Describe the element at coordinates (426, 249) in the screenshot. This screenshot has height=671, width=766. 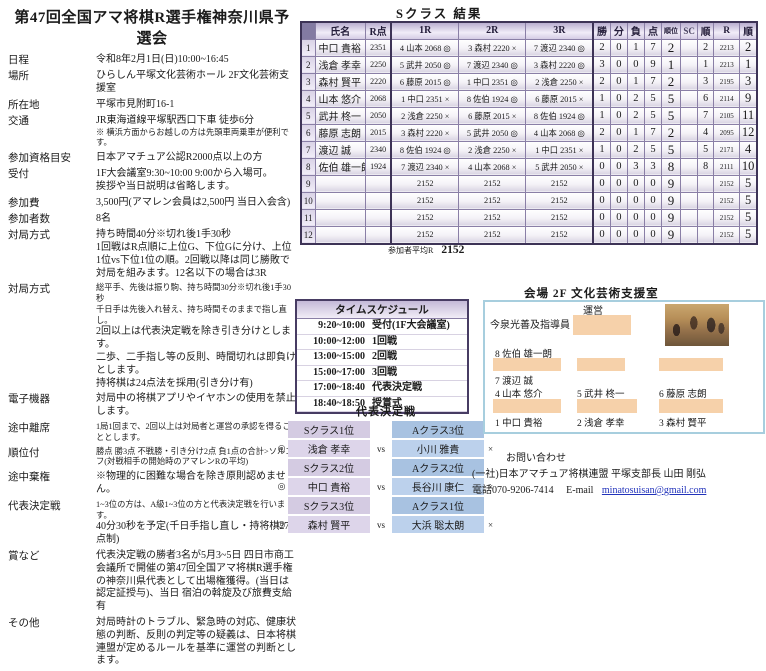
I see `average-rating: 参加者平均R 2152` at that location.